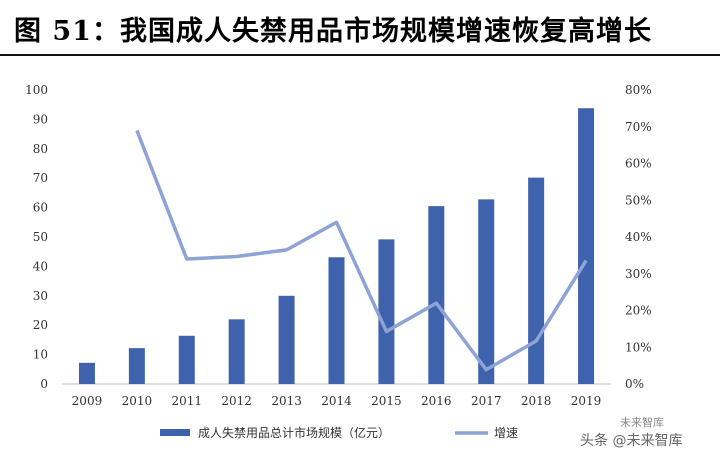 This screenshot has width=720, height=462. I want to click on y-left-tick-label: 40, so click(40, 266).